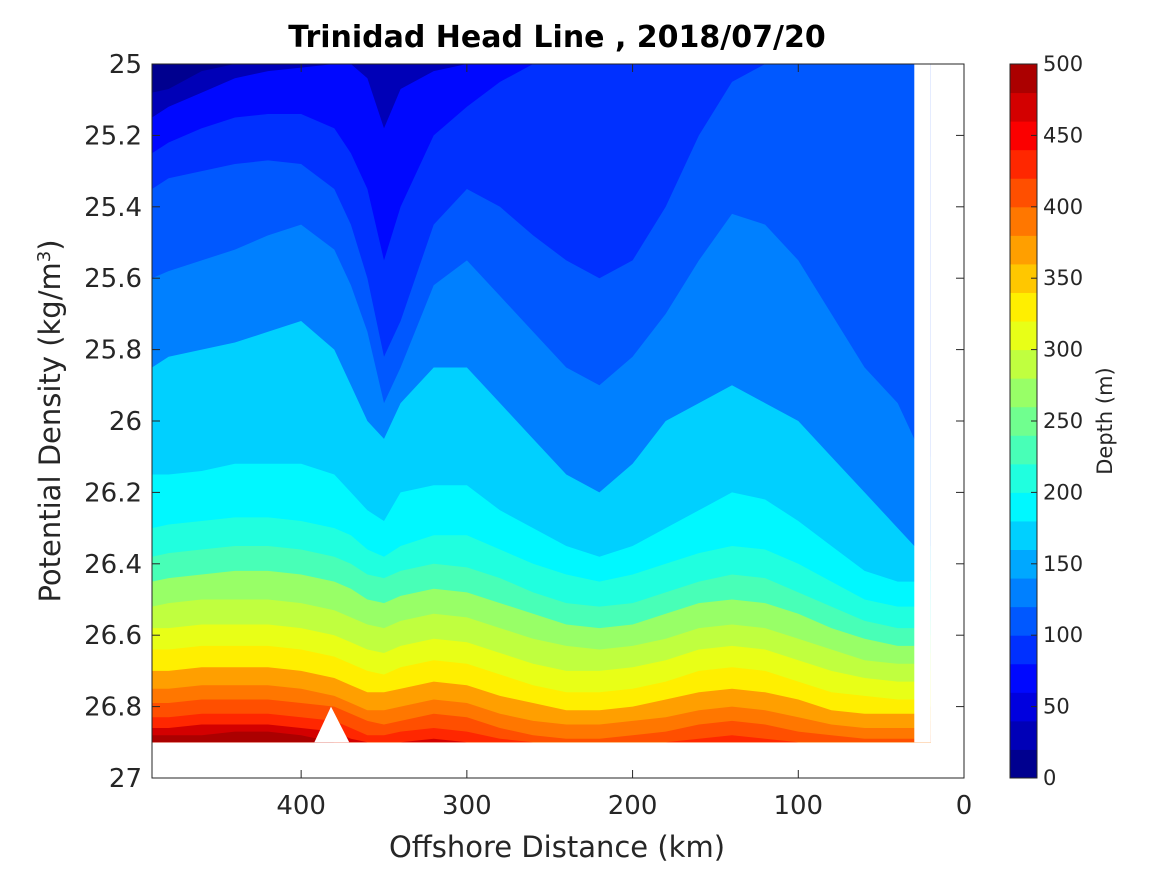 This screenshot has height=875, width=1167. Describe the element at coordinates (44, 256) in the screenshot. I see `y-axis-label-superscript: 3` at that location.